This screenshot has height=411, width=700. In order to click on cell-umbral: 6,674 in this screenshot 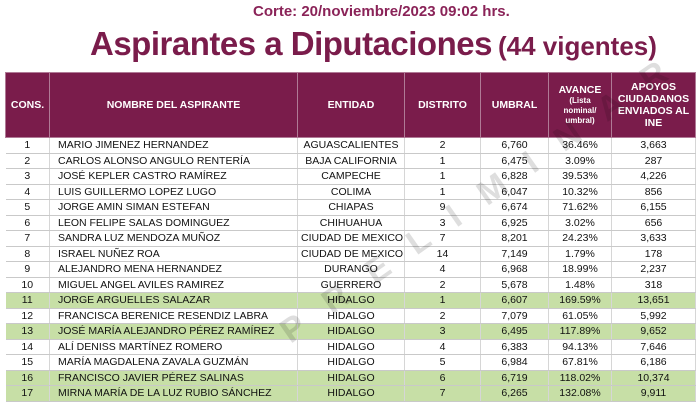, I will do `click(514, 207)`.